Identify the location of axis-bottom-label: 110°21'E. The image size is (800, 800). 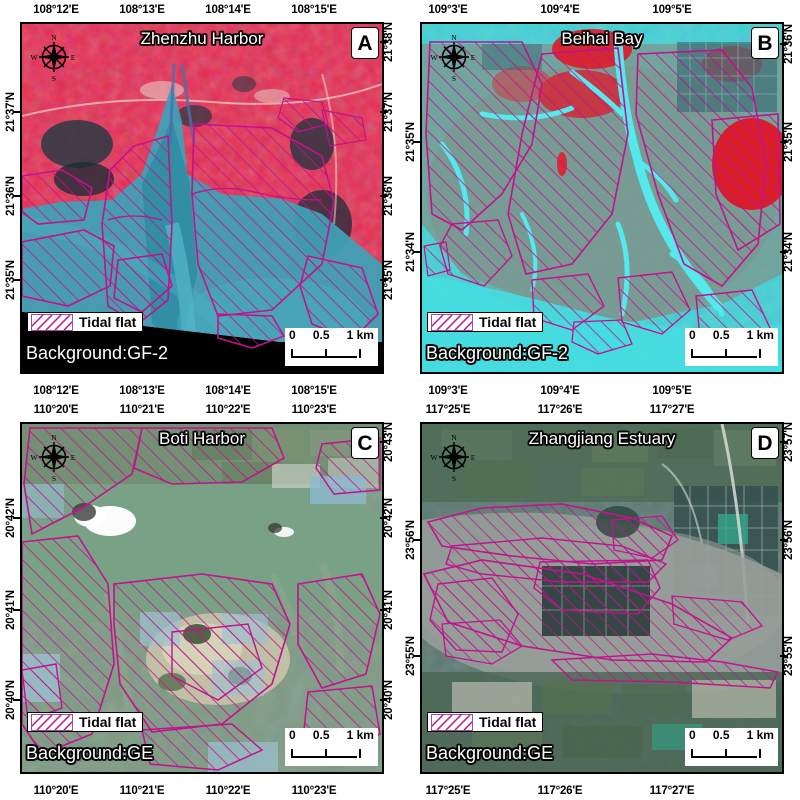
(142, 791).